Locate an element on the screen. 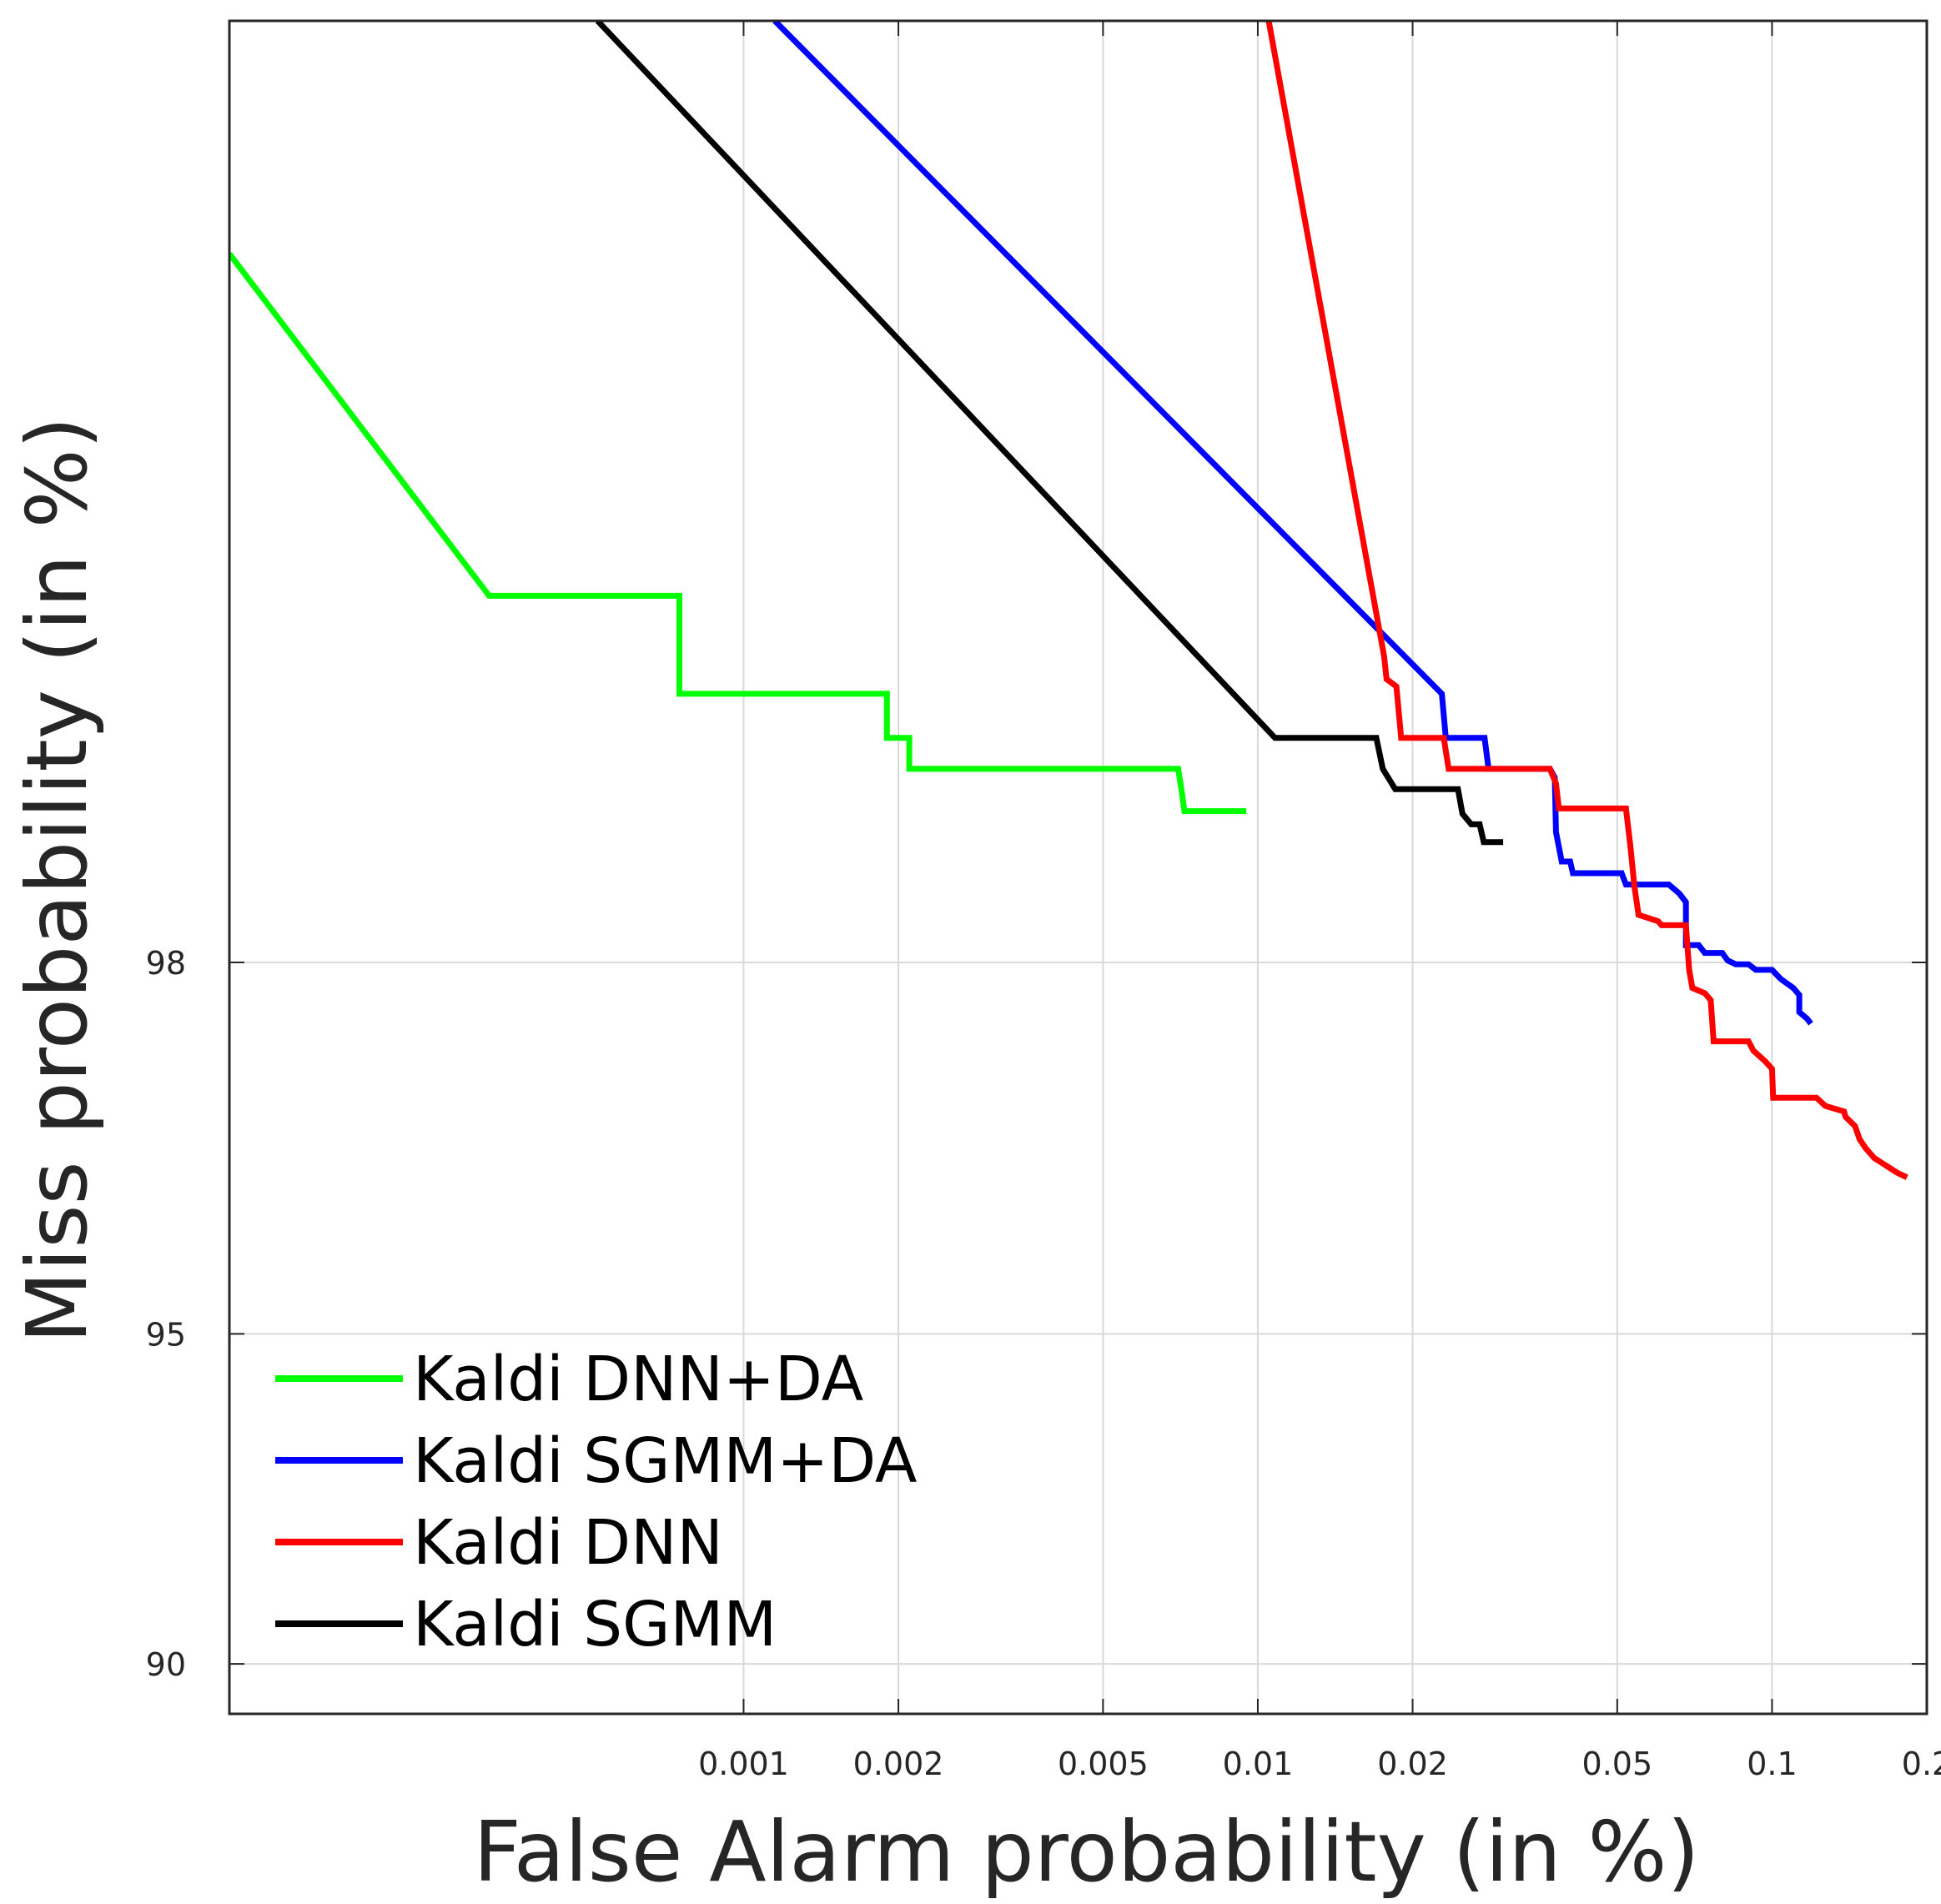  y-tick-label: 98 is located at coordinates (166, 963).